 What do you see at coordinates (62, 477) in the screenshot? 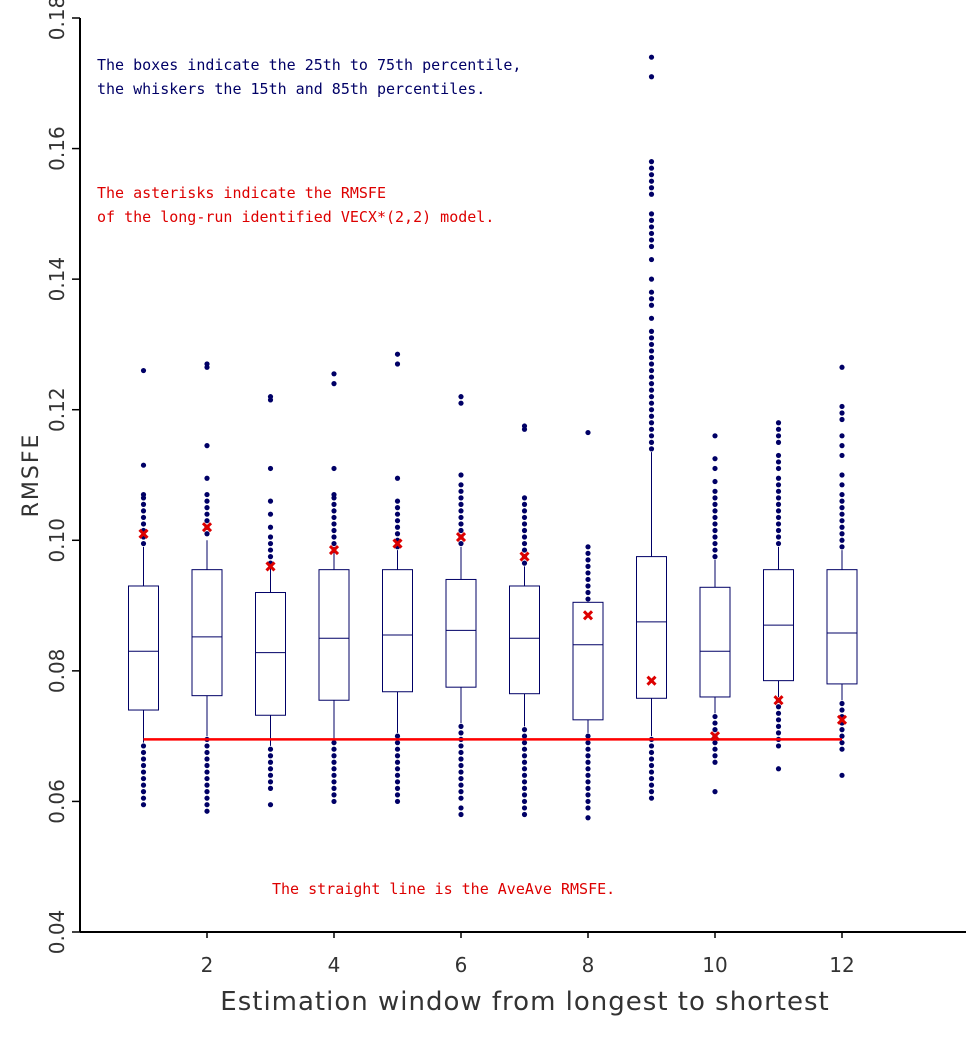
I see `y-axis-ticks: 0.04 0.06 0.08 0.10 0.12 0.14 0.16 0.18` at bounding box center [62, 477].